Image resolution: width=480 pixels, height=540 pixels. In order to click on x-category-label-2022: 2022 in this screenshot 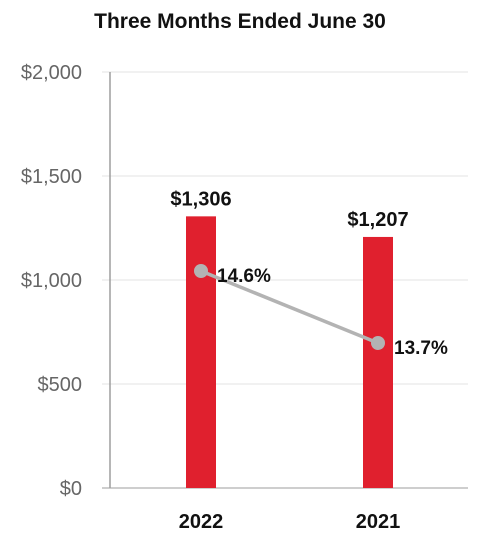, I will do `click(201, 522)`.